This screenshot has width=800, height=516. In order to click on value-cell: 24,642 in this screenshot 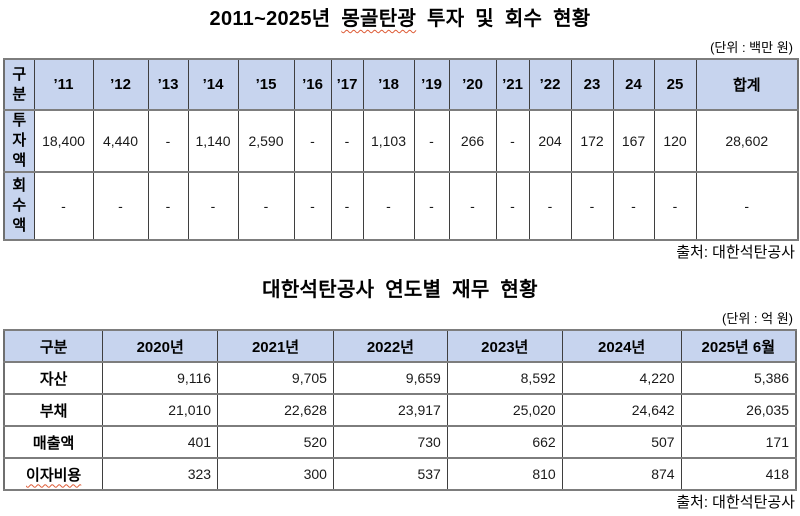, I will do `click(621, 410)`.